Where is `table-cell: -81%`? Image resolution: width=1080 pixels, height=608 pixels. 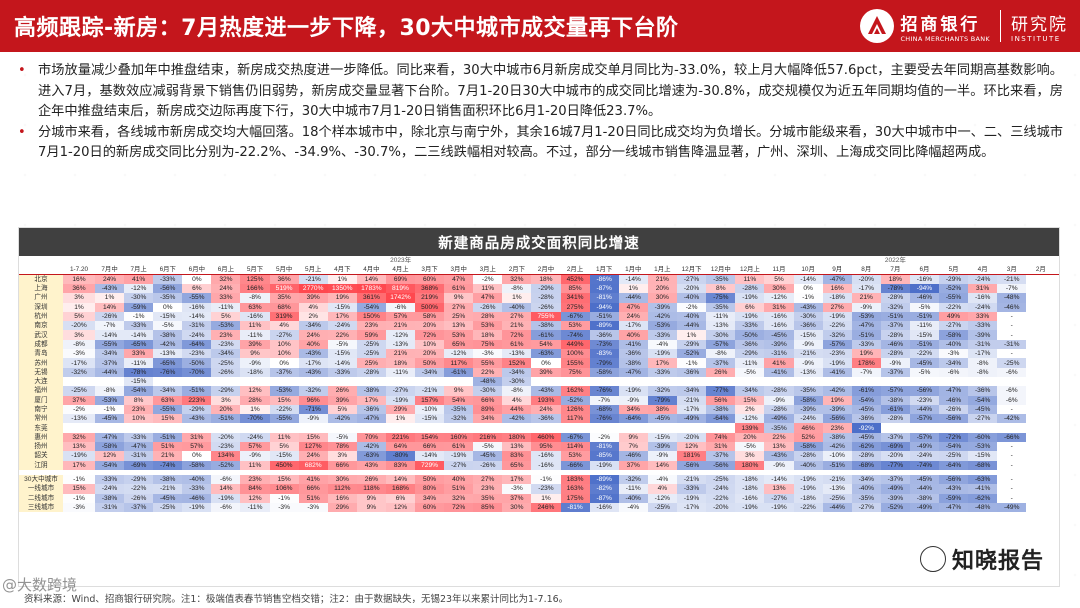 table-cell: -81% is located at coordinates (604, 447).